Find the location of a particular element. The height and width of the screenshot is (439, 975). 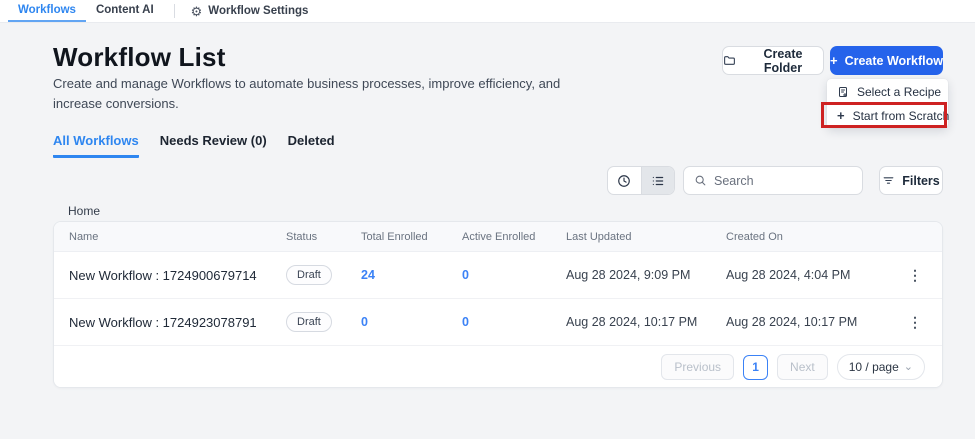

column-header-active-enrolled: Active Enrolled is located at coordinates (499, 236).